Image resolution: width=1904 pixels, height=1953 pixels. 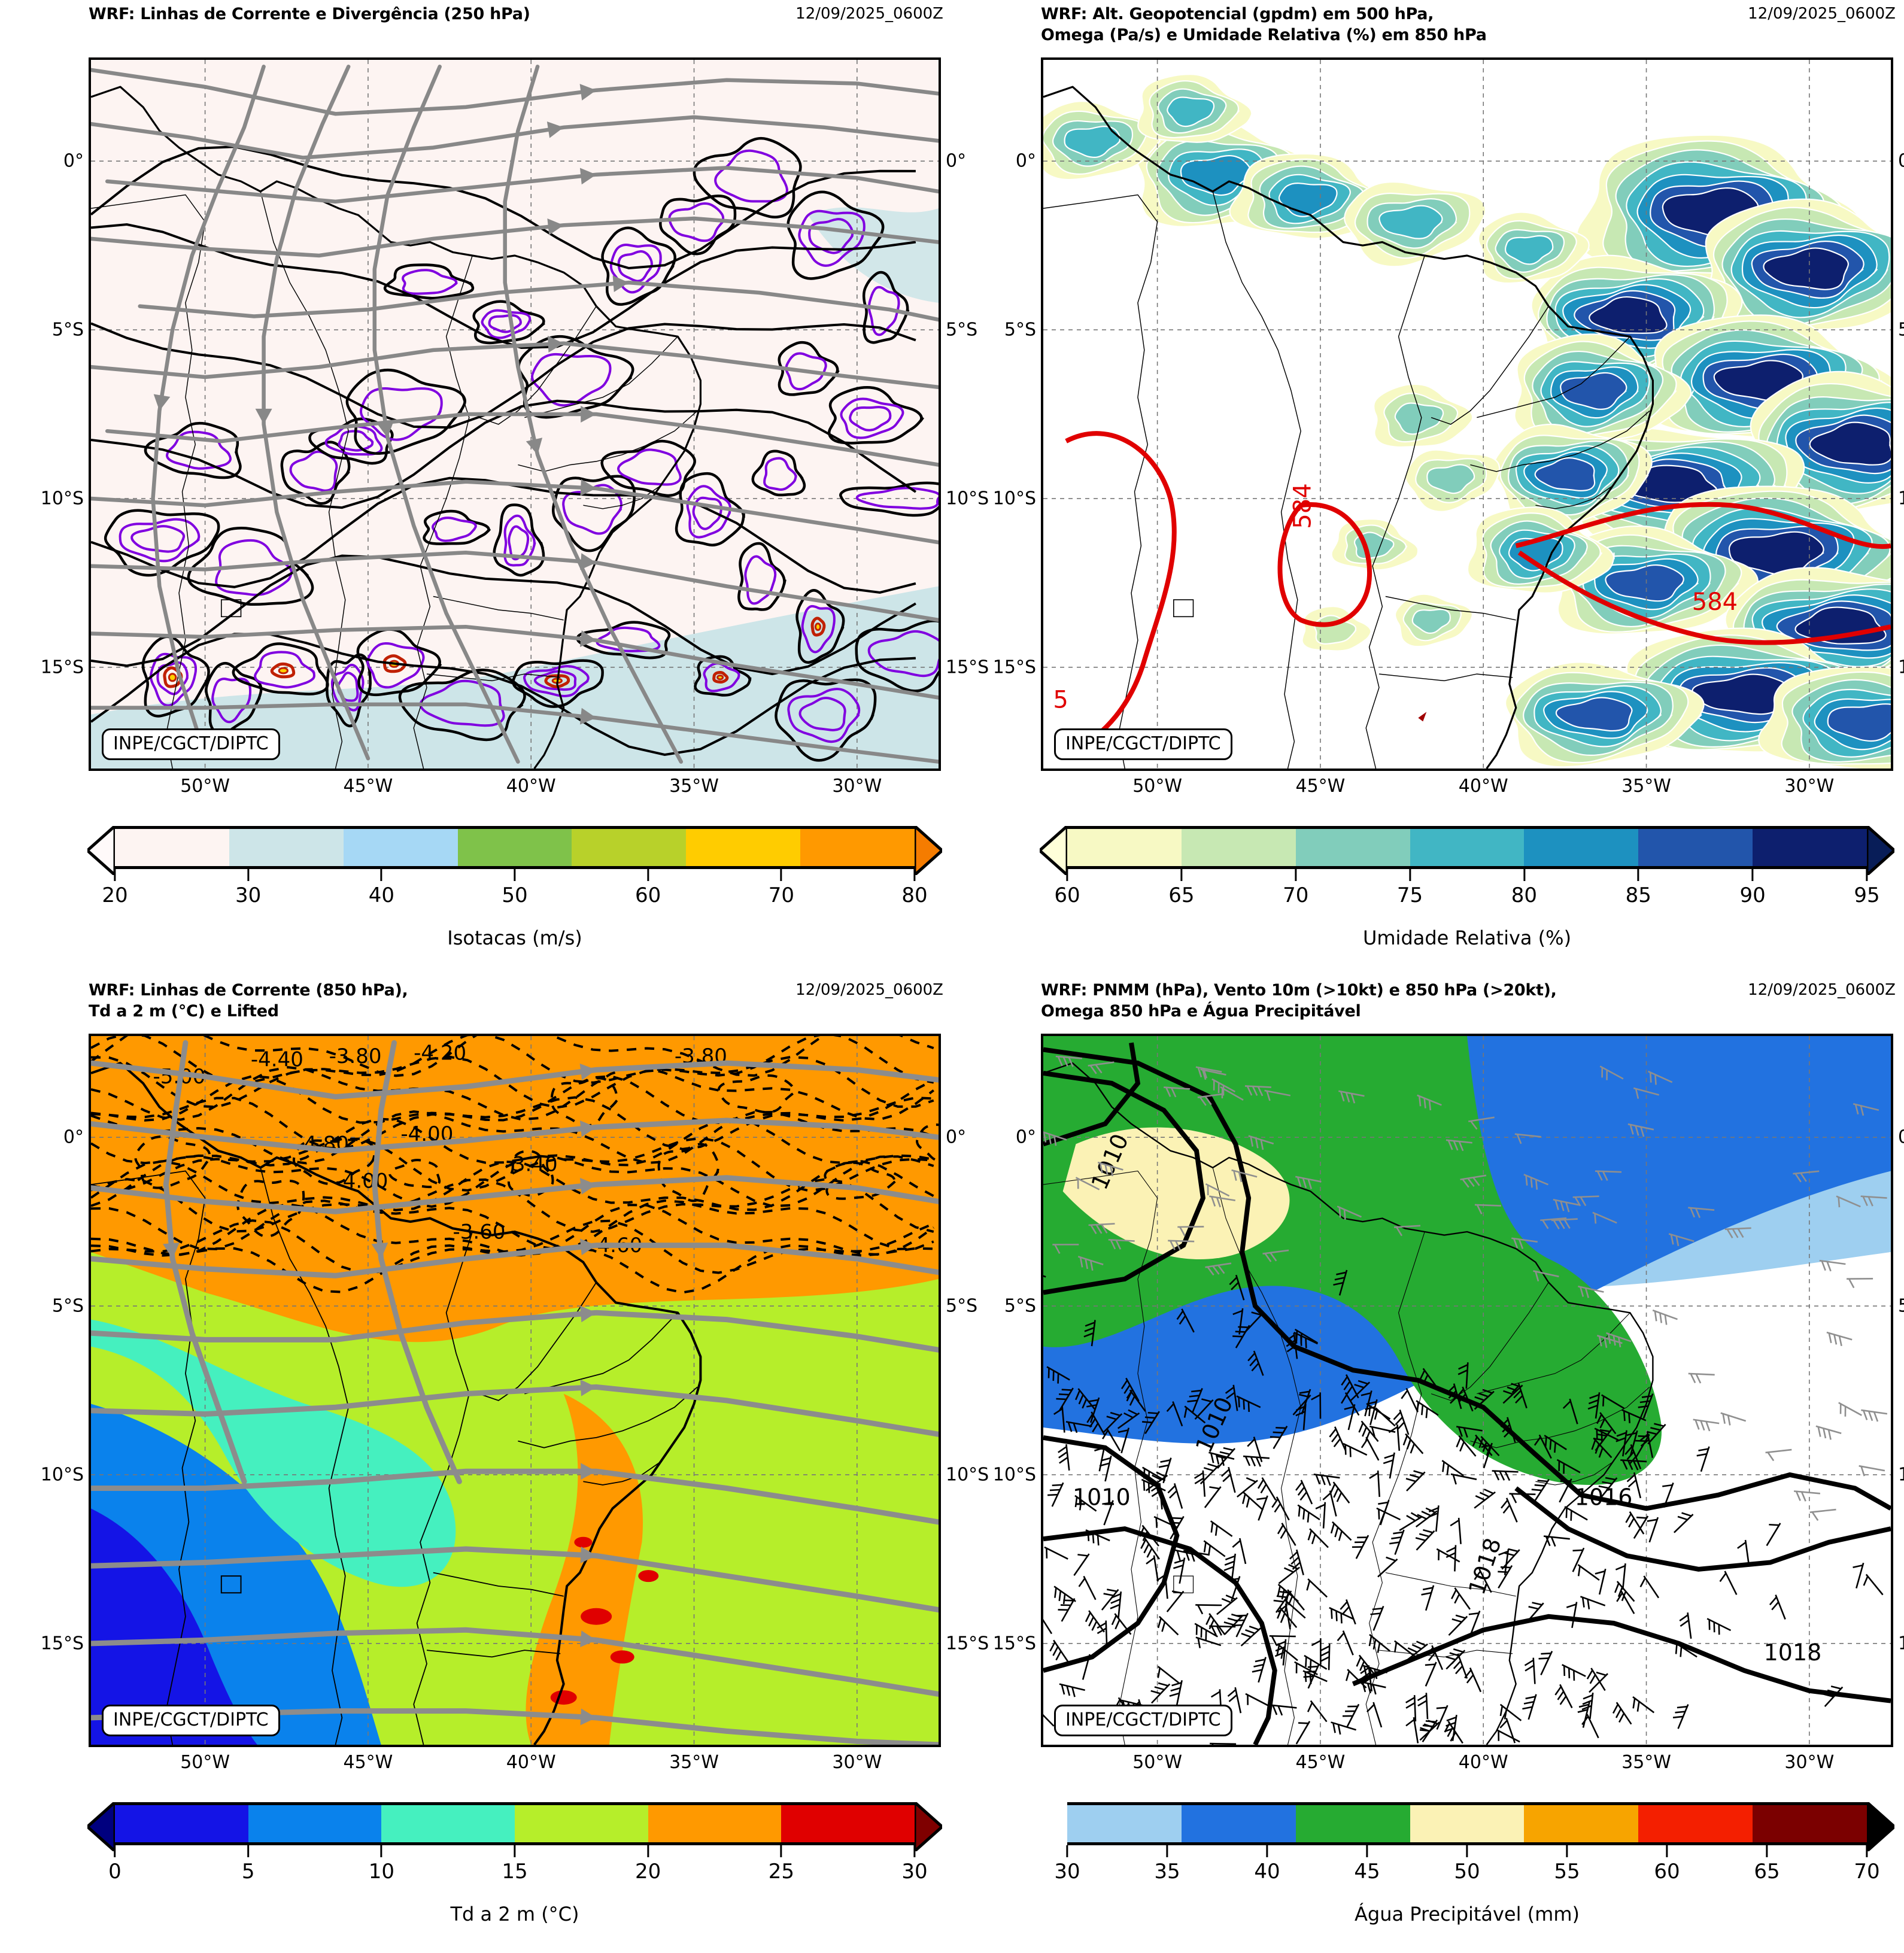 What do you see at coordinates (277, 1060) in the screenshot?
I see `lifted-index-label: -4.40` at bounding box center [277, 1060].